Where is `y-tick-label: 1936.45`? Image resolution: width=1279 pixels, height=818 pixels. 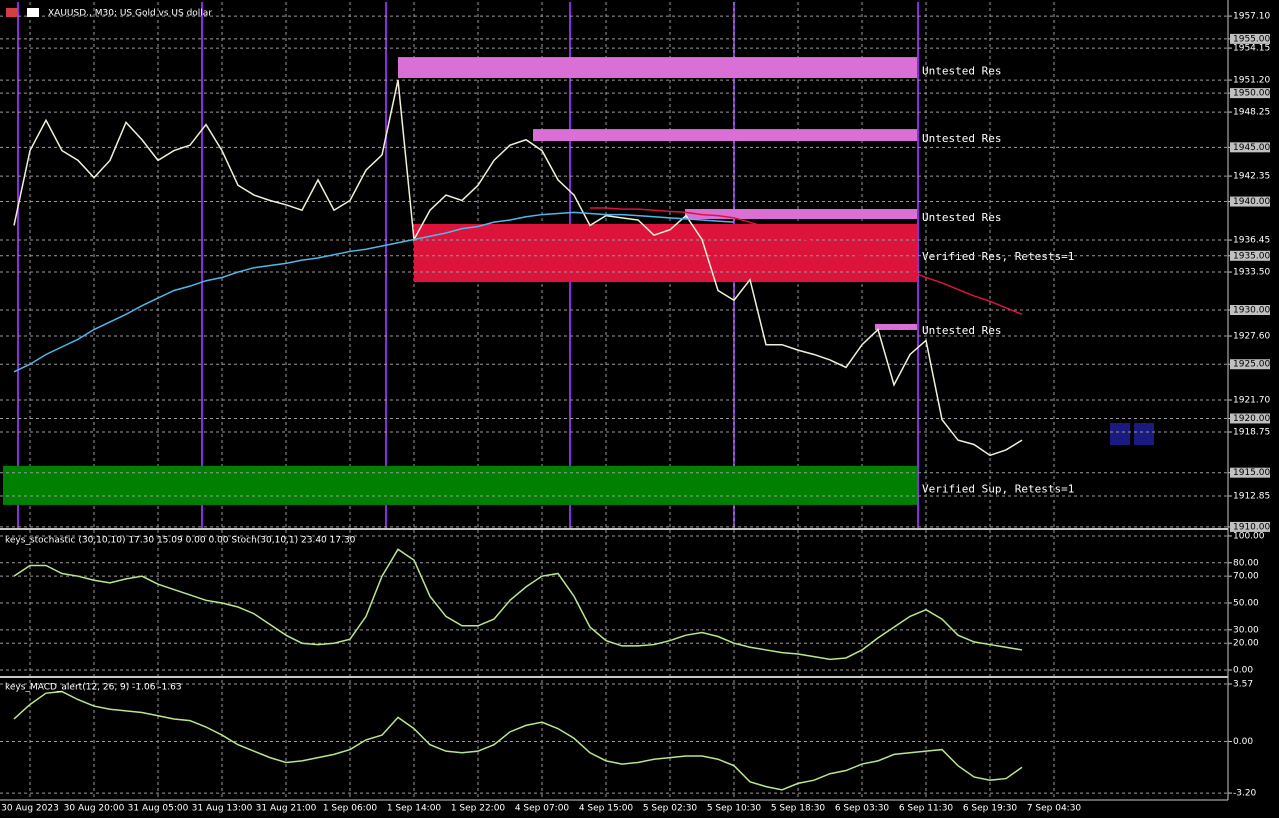
y-tick-label: 1936.45 is located at coordinates (1251, 241).